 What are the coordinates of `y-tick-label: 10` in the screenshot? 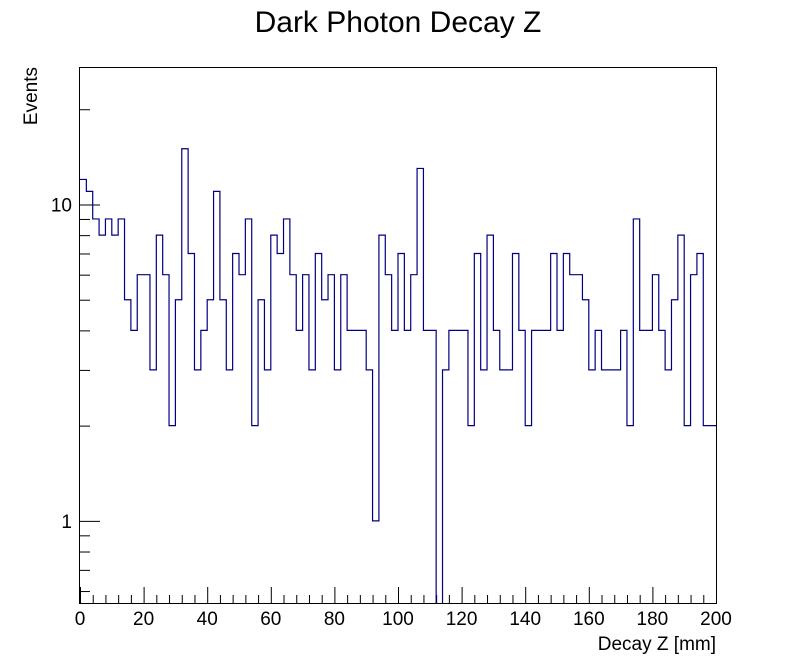 It's located at (61, 205).